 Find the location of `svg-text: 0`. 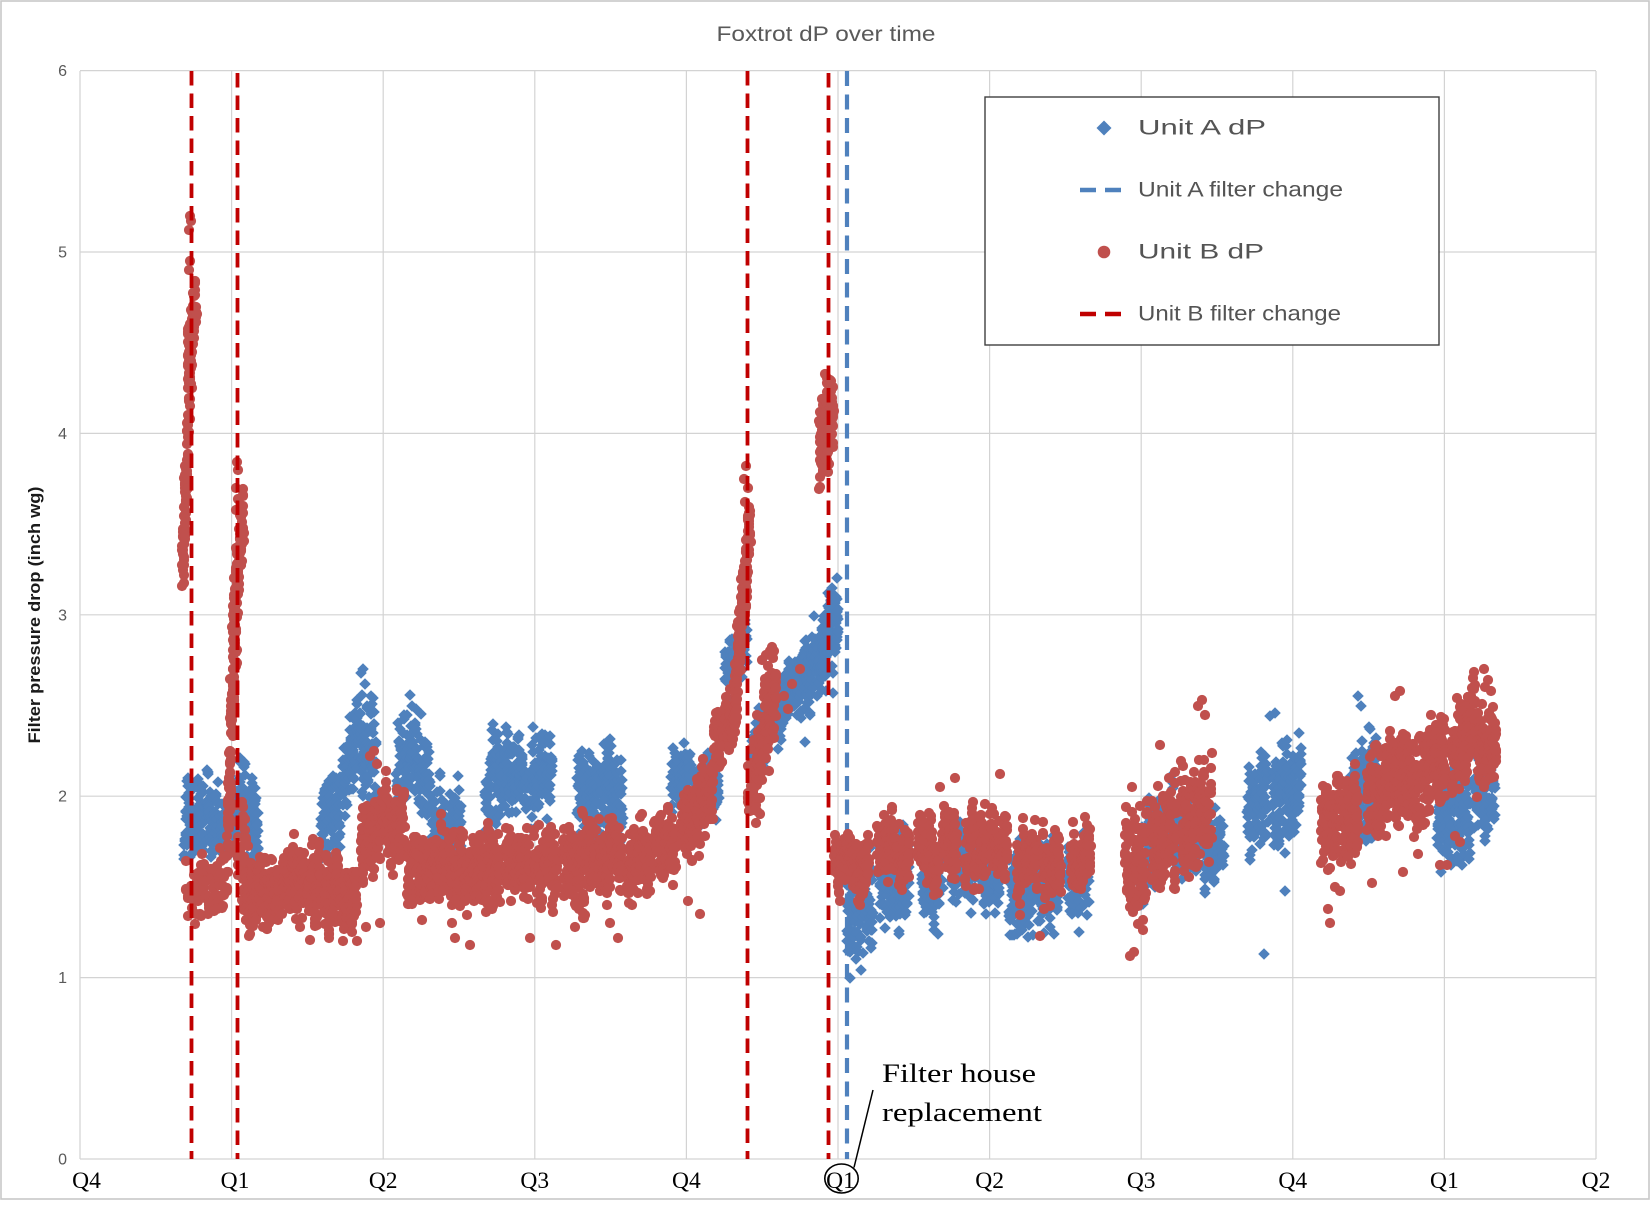

svg-text: 0 is located at coordinates (62, 1160).